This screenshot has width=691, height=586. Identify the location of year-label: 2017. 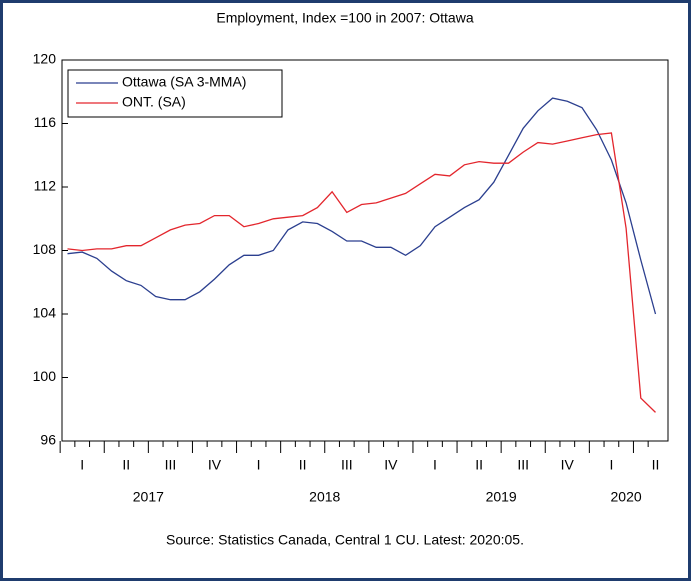
(148, 497).